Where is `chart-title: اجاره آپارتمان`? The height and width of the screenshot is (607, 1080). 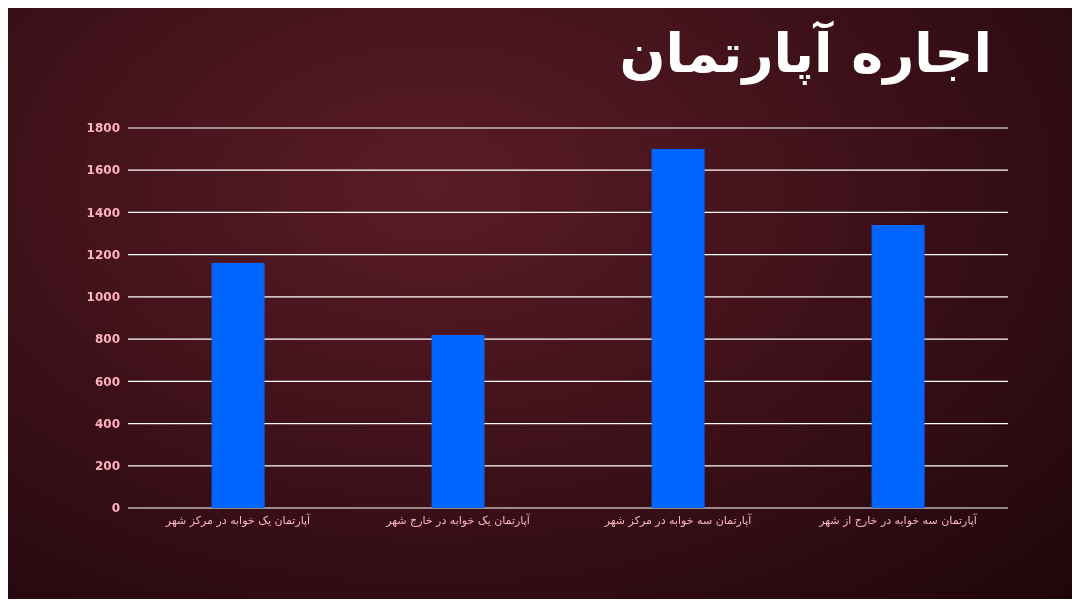
chart-title: اجاره آپارتمان is located at coordinates (805, 53).